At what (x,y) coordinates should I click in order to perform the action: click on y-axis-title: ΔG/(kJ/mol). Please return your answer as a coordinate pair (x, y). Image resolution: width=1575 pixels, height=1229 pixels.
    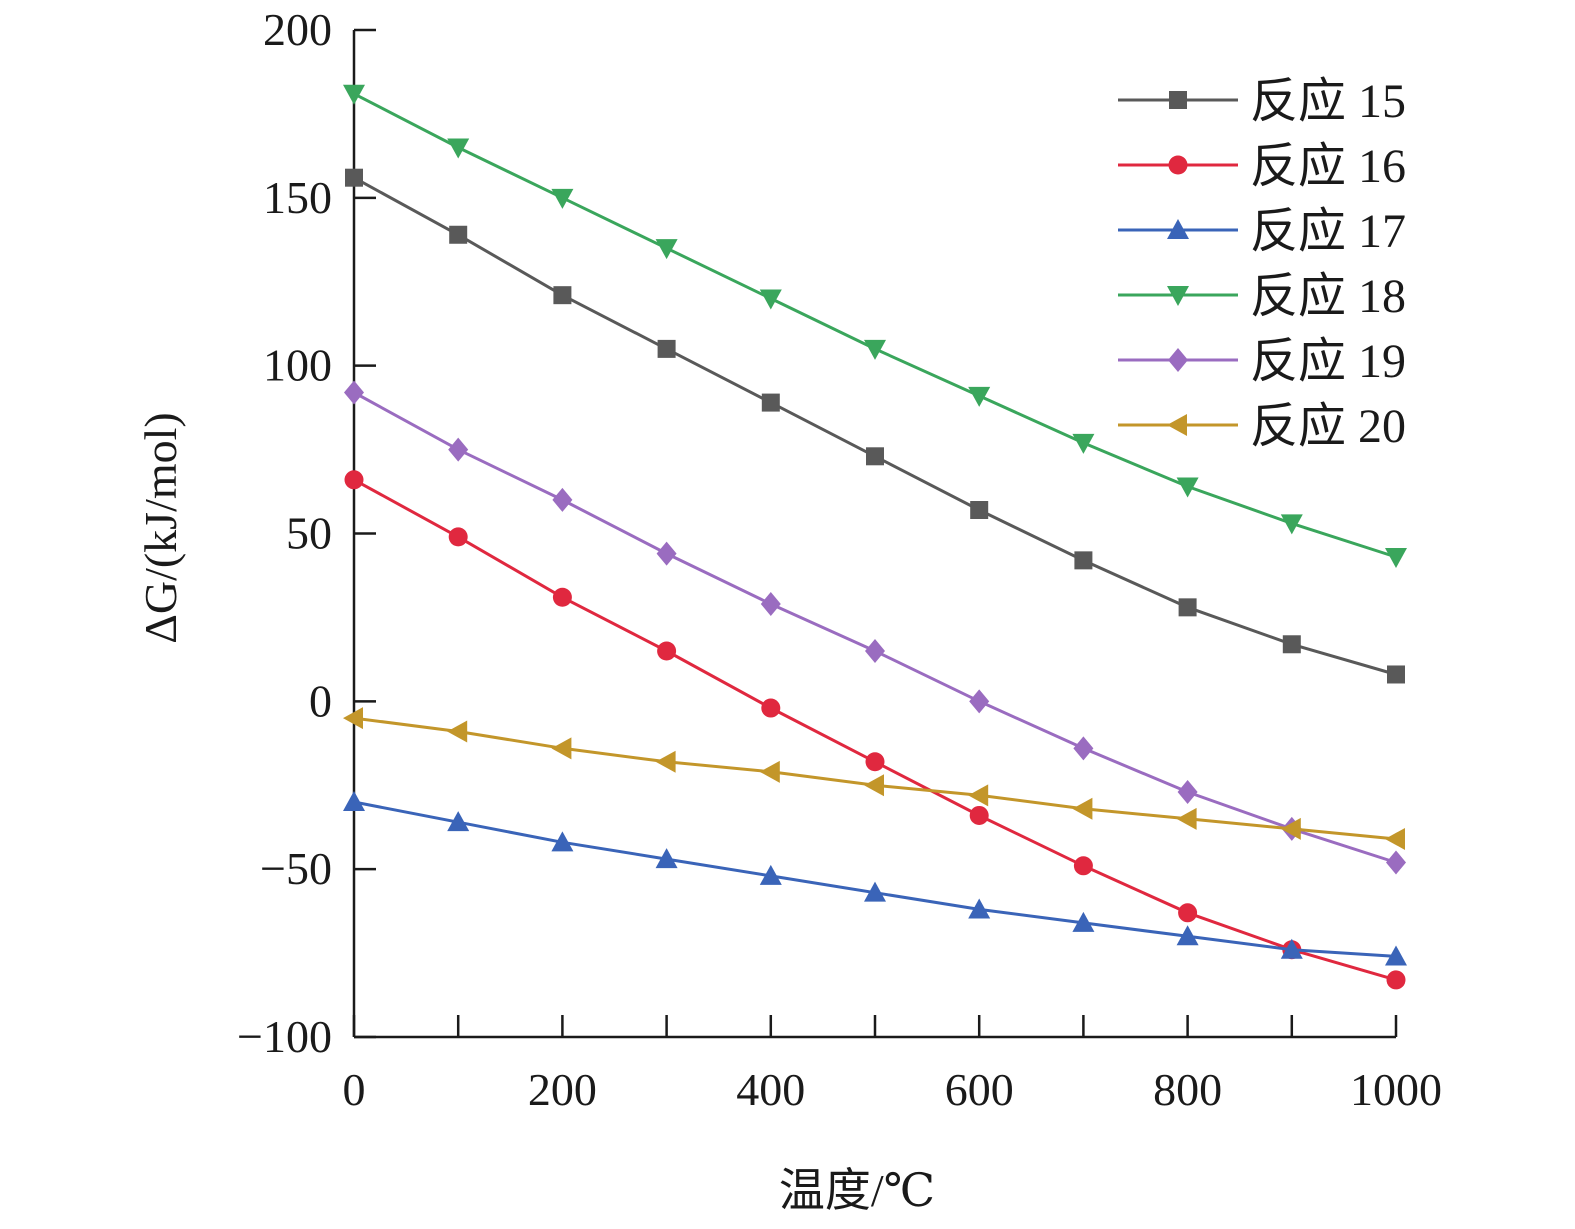
    Looking at the image, I should click on (160, 527).